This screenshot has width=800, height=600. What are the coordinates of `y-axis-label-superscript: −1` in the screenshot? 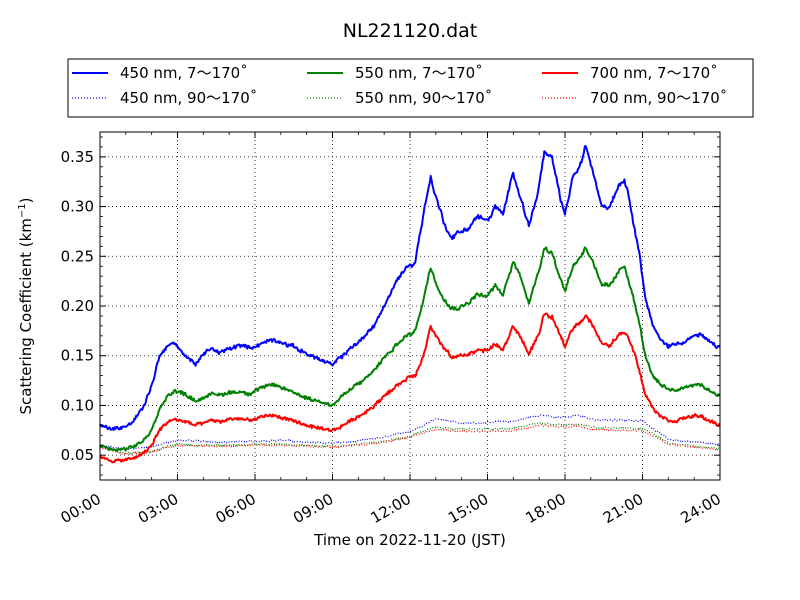 It's located at (22, 210).